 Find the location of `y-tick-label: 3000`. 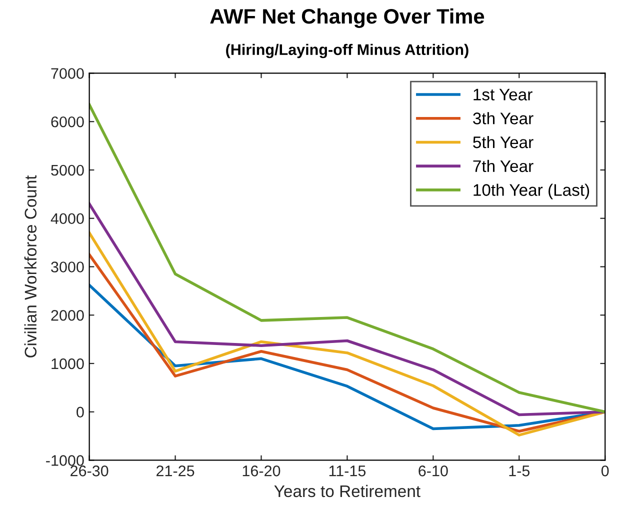

y-tick-label: 3000 is located at coordinates (67, 267).